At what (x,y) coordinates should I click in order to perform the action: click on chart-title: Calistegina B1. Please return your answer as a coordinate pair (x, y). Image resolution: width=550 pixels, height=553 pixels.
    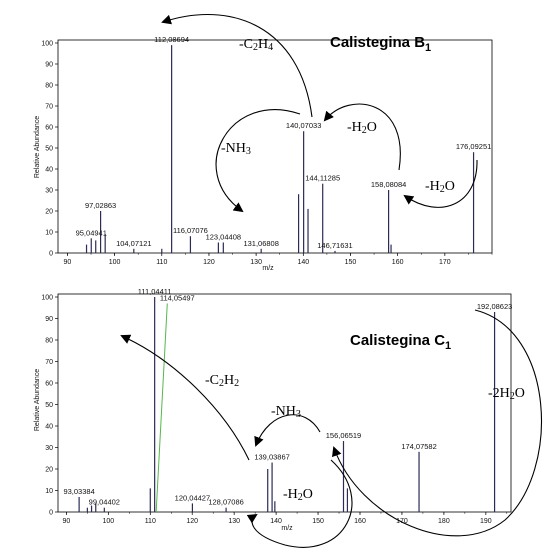
    Looking at the image, I should click on (380, 44).